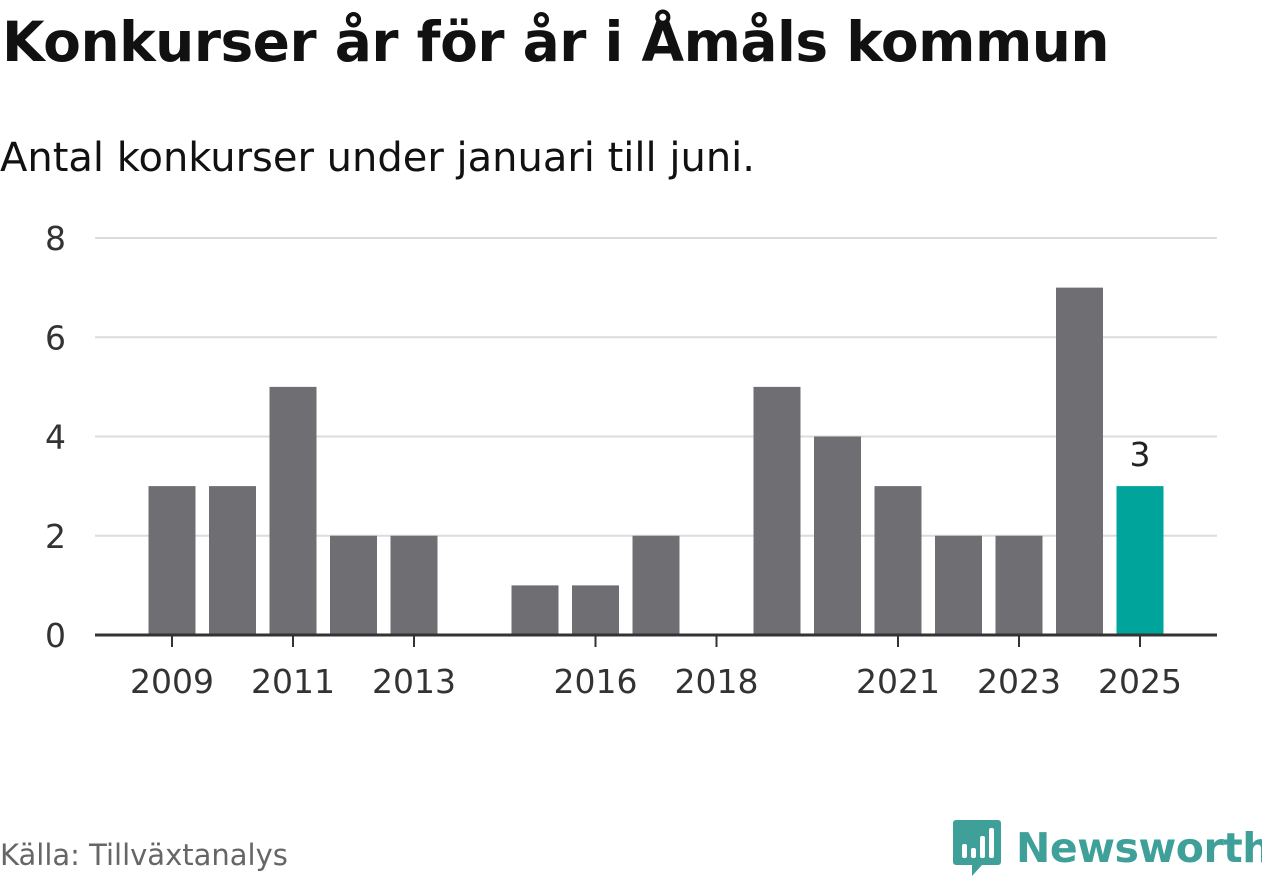  I want to click on bar-2022, so click(958, 585).